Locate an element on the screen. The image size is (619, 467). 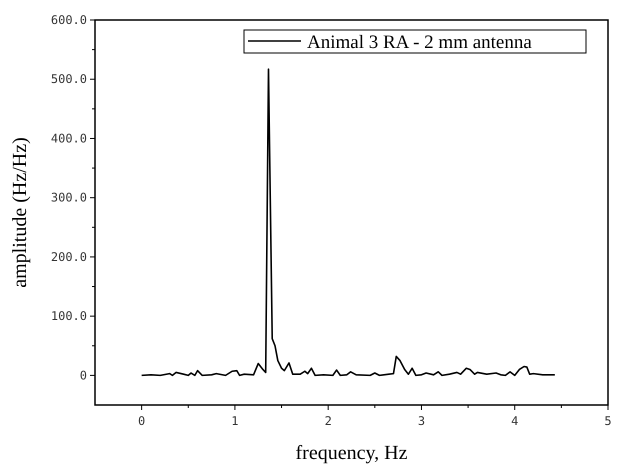
y-tick-label: 600.0 is located at coordinates (68, 20).